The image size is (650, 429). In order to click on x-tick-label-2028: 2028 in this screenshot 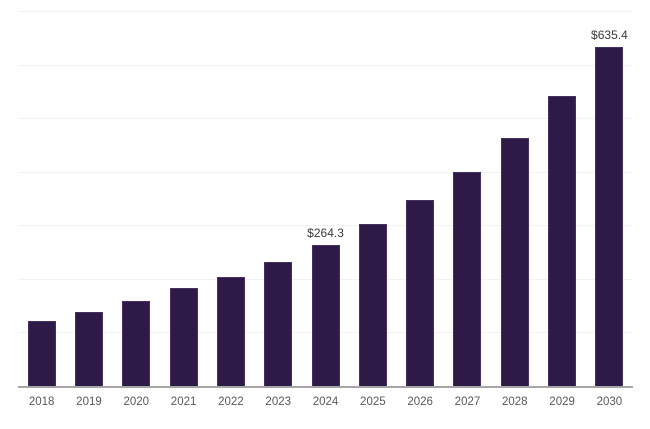, I will do `click(514, 402)`.